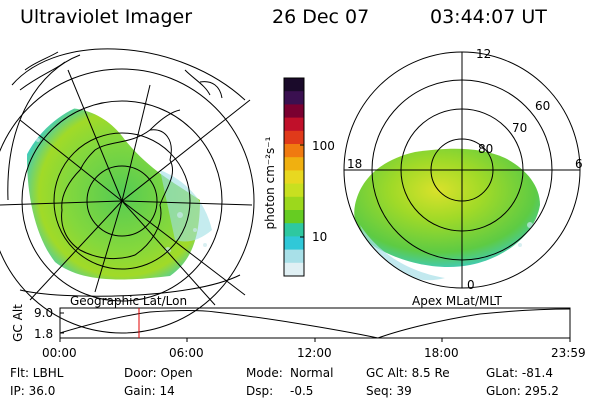 The height and width of the screenshot is (400, 600). What do you see at coordinates (129, 301) in the screenshot?
I see `geographic-caption: Geographic Lat/Lon` at bounding box center [129, 301].